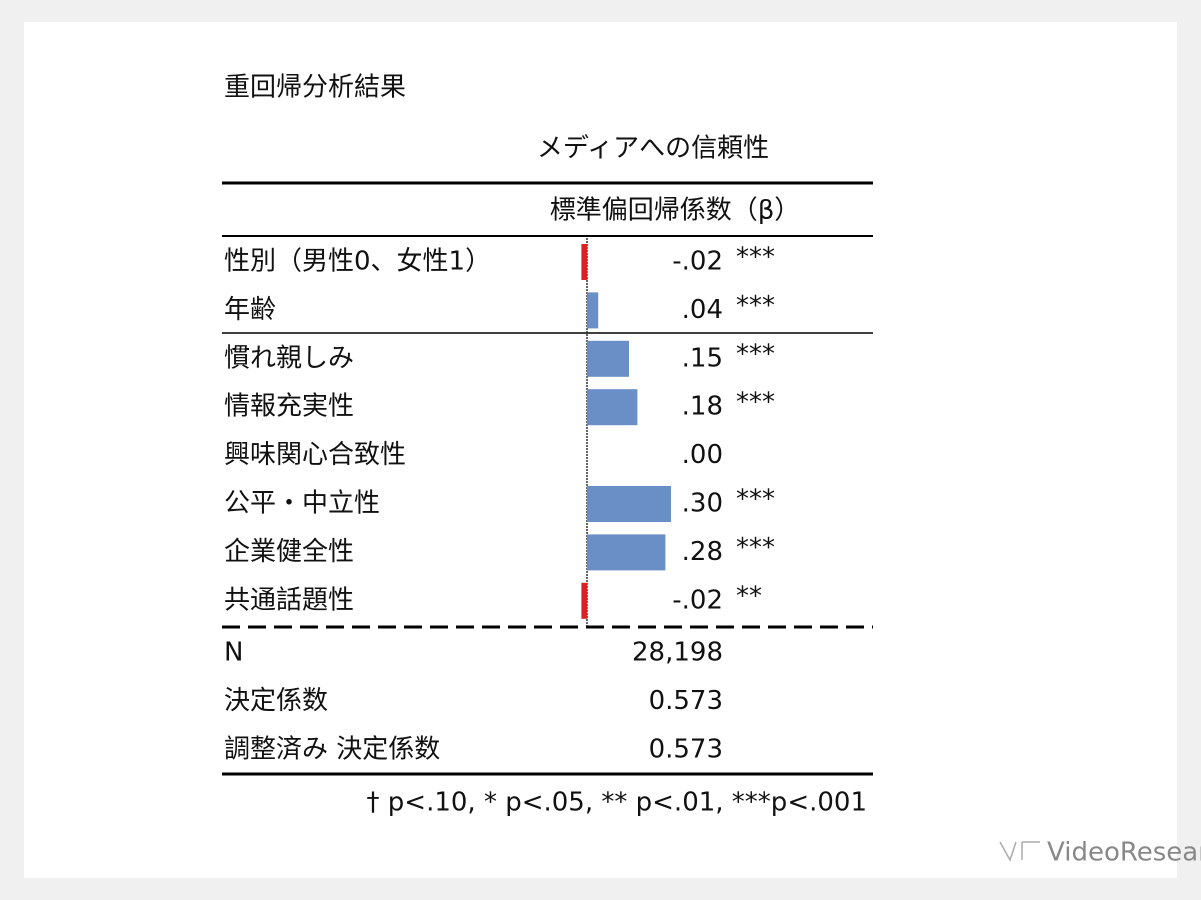 This screenshot has width=1201, height=900. Describe the element at coordinates (617, 803) in the screenshot. I see `note: † p<.10, * p<.05, ** p<.01, ***p<.001` at that location.